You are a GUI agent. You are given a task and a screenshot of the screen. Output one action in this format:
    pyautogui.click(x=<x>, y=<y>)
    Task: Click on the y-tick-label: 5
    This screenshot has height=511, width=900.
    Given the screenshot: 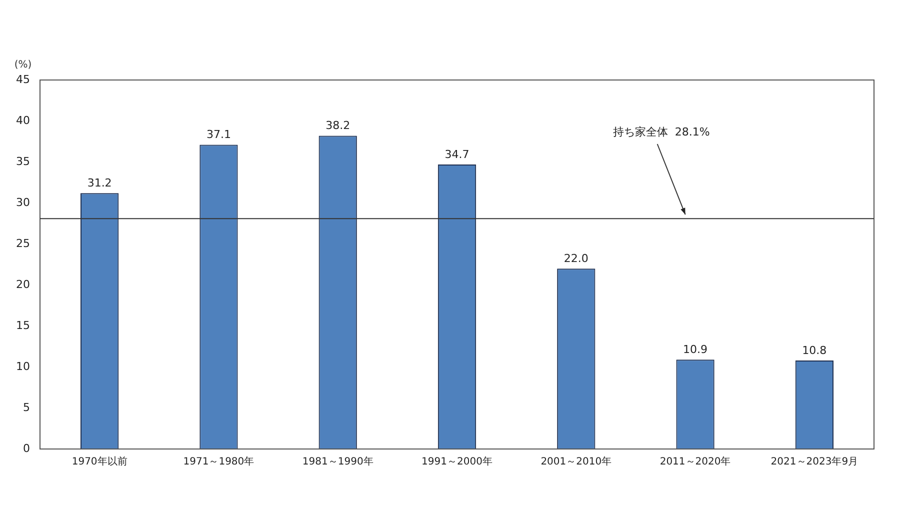 What is the action you would take?
    pyautogui.click(x=26, y=407)
    